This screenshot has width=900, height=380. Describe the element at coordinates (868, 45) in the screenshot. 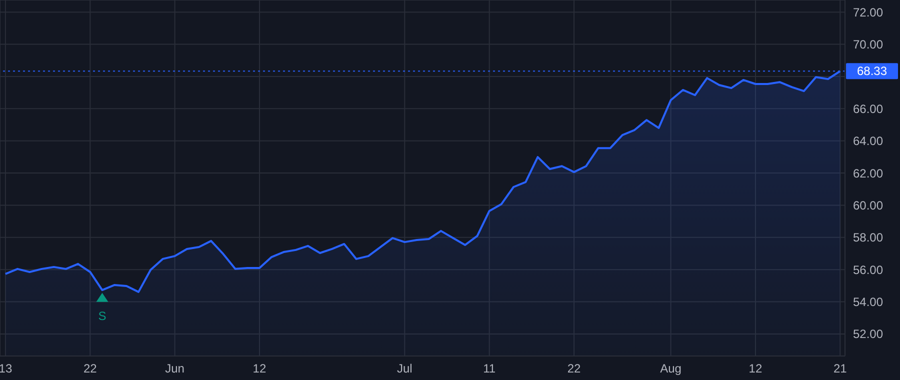

I see `y-tick-label: 70.00` at that location.